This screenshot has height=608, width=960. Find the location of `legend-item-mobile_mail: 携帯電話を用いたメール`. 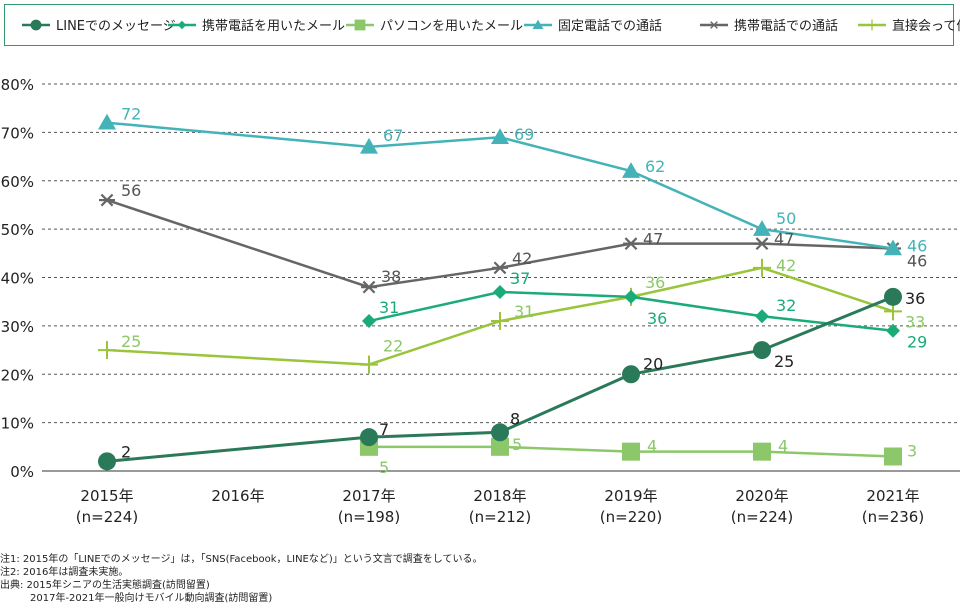

legend-item-mobile_mail: 携帯電話を用いたメール is located at coordinates (256, 26).